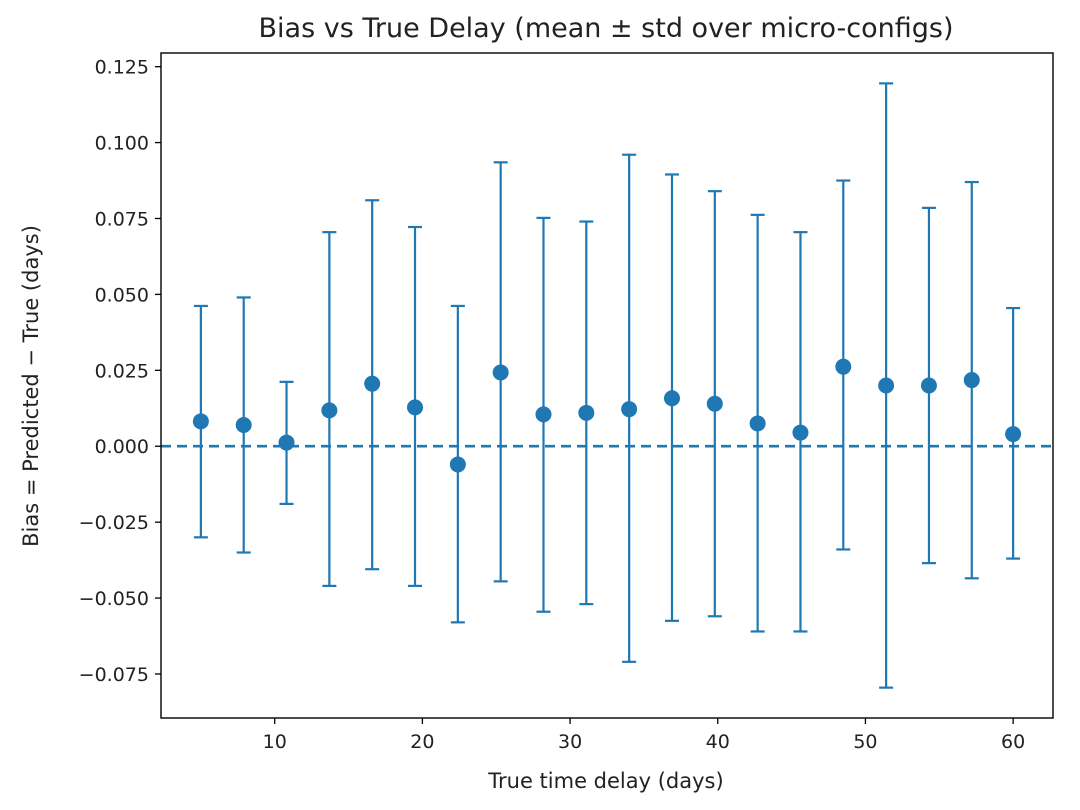 The image size is (1080, 810). I want to click on y-tick-label: 0.075, so click(122, 219).